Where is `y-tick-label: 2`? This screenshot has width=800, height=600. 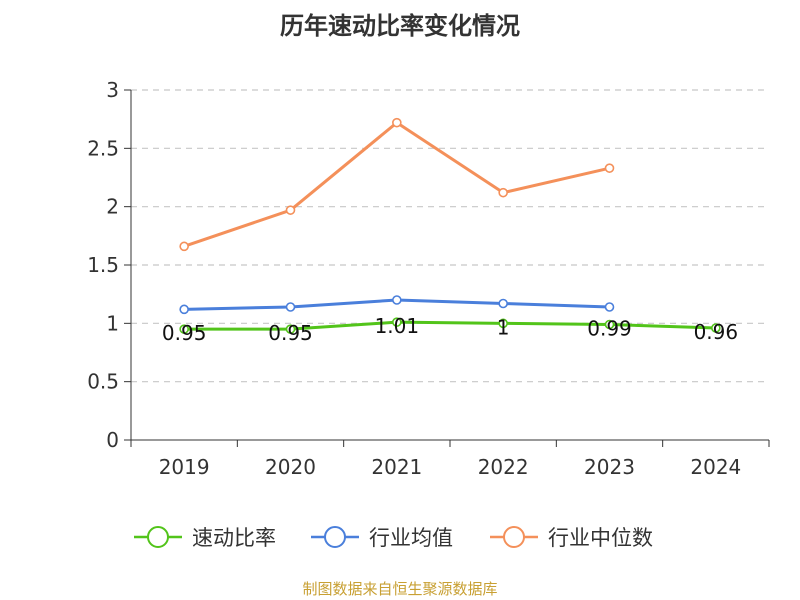
y-tick-label: 2 is located at coordinates (112, 207).